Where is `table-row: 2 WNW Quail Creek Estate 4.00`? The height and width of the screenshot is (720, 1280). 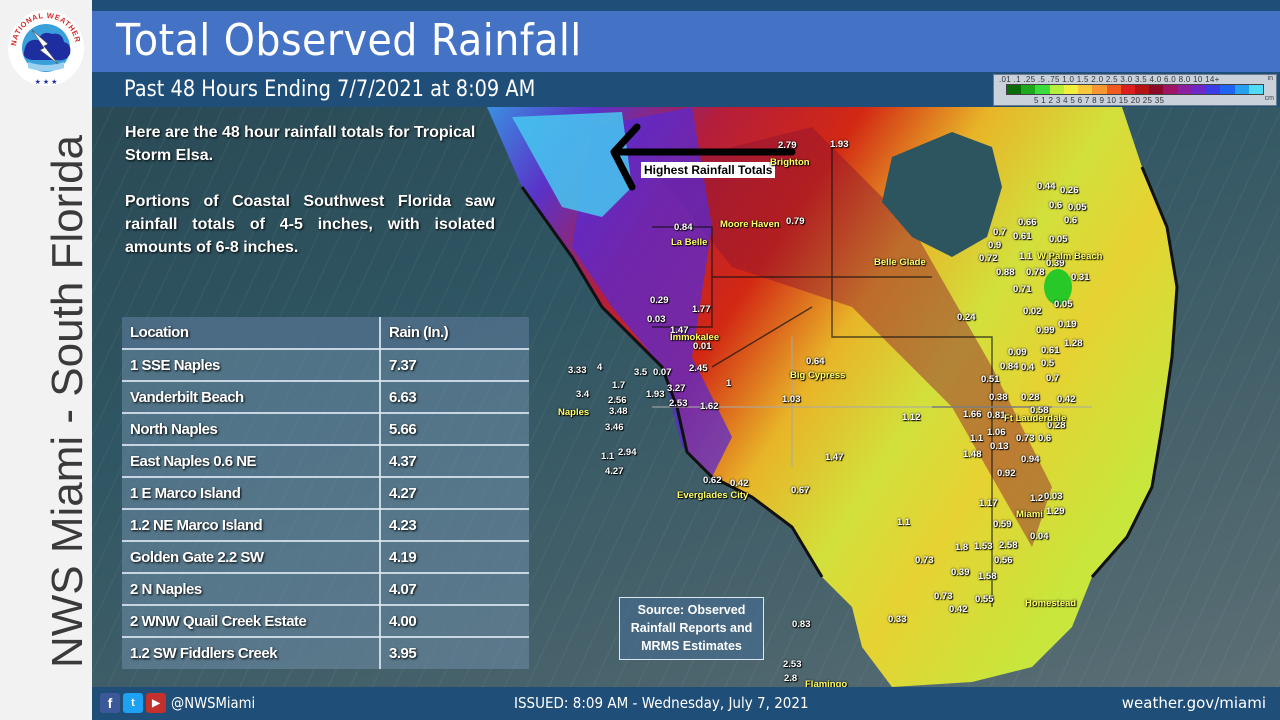 table-row: 2 WNW Quail Creek Estate 4.00 is located at coordinates (325, 621).